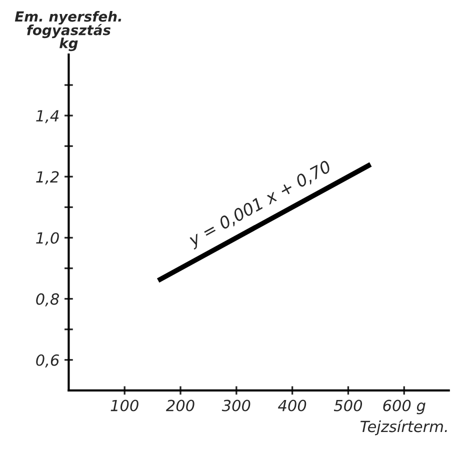 The height and width of the screenshot is (454, 458). I want to click on x-tick-label: 400, so click(292, 406).